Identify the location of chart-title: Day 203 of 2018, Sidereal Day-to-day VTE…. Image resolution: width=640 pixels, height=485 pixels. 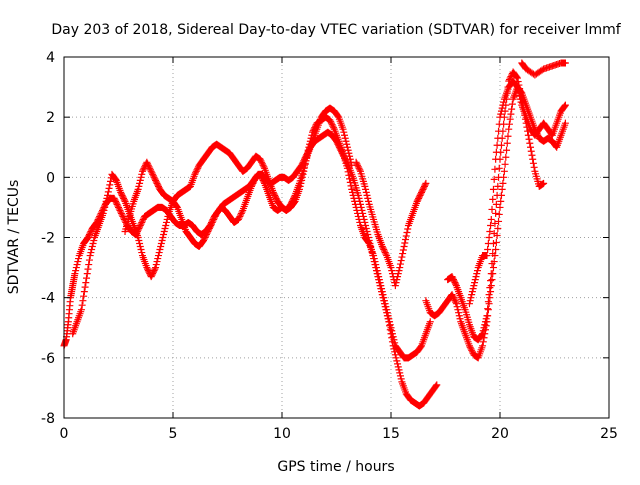
(336, 30).